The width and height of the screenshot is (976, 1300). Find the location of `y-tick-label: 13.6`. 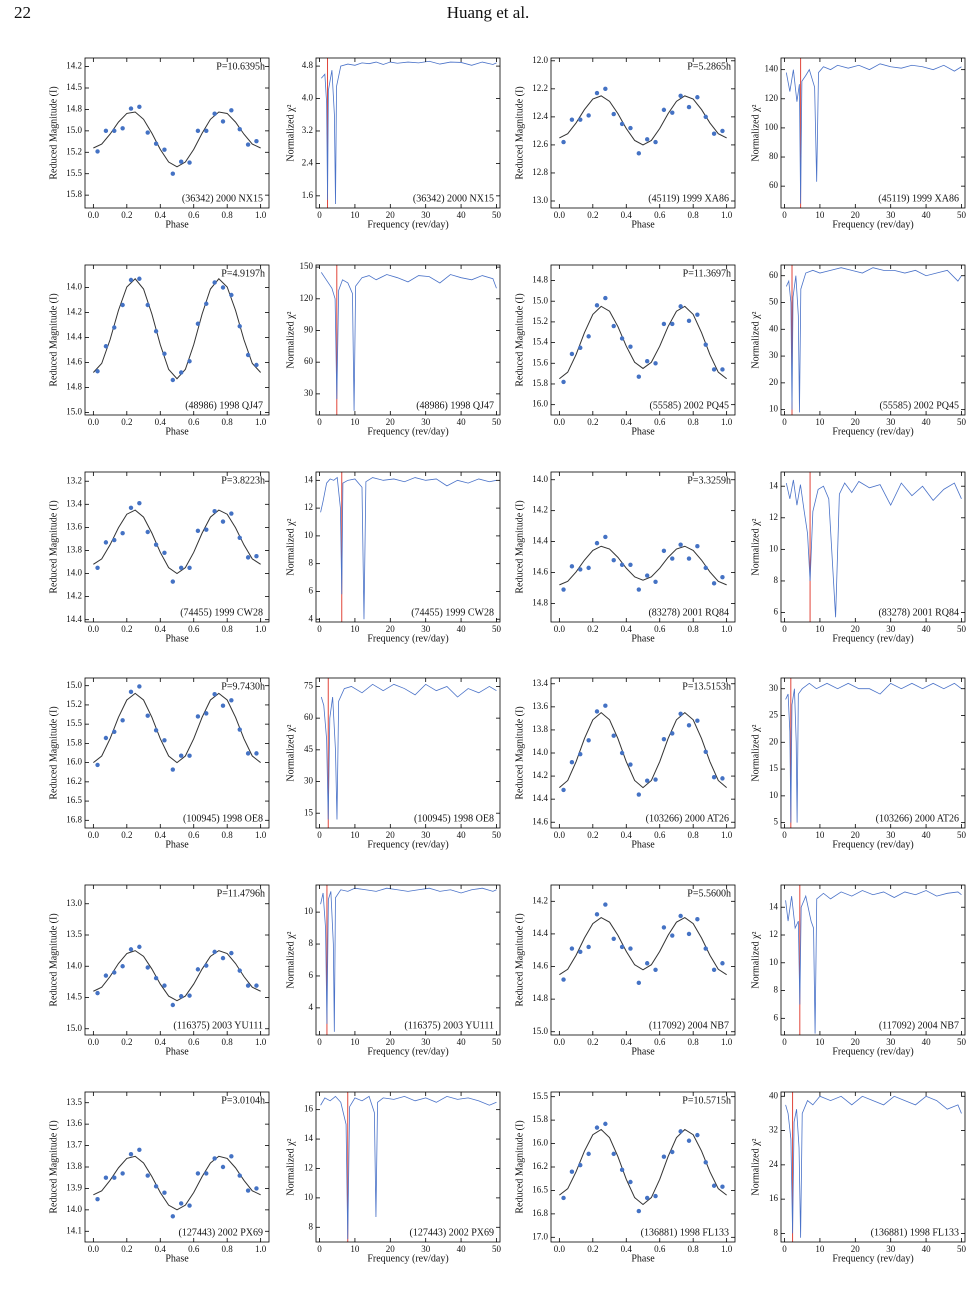

y-tick-label: 13.6 is located at coordinates (540, 706).